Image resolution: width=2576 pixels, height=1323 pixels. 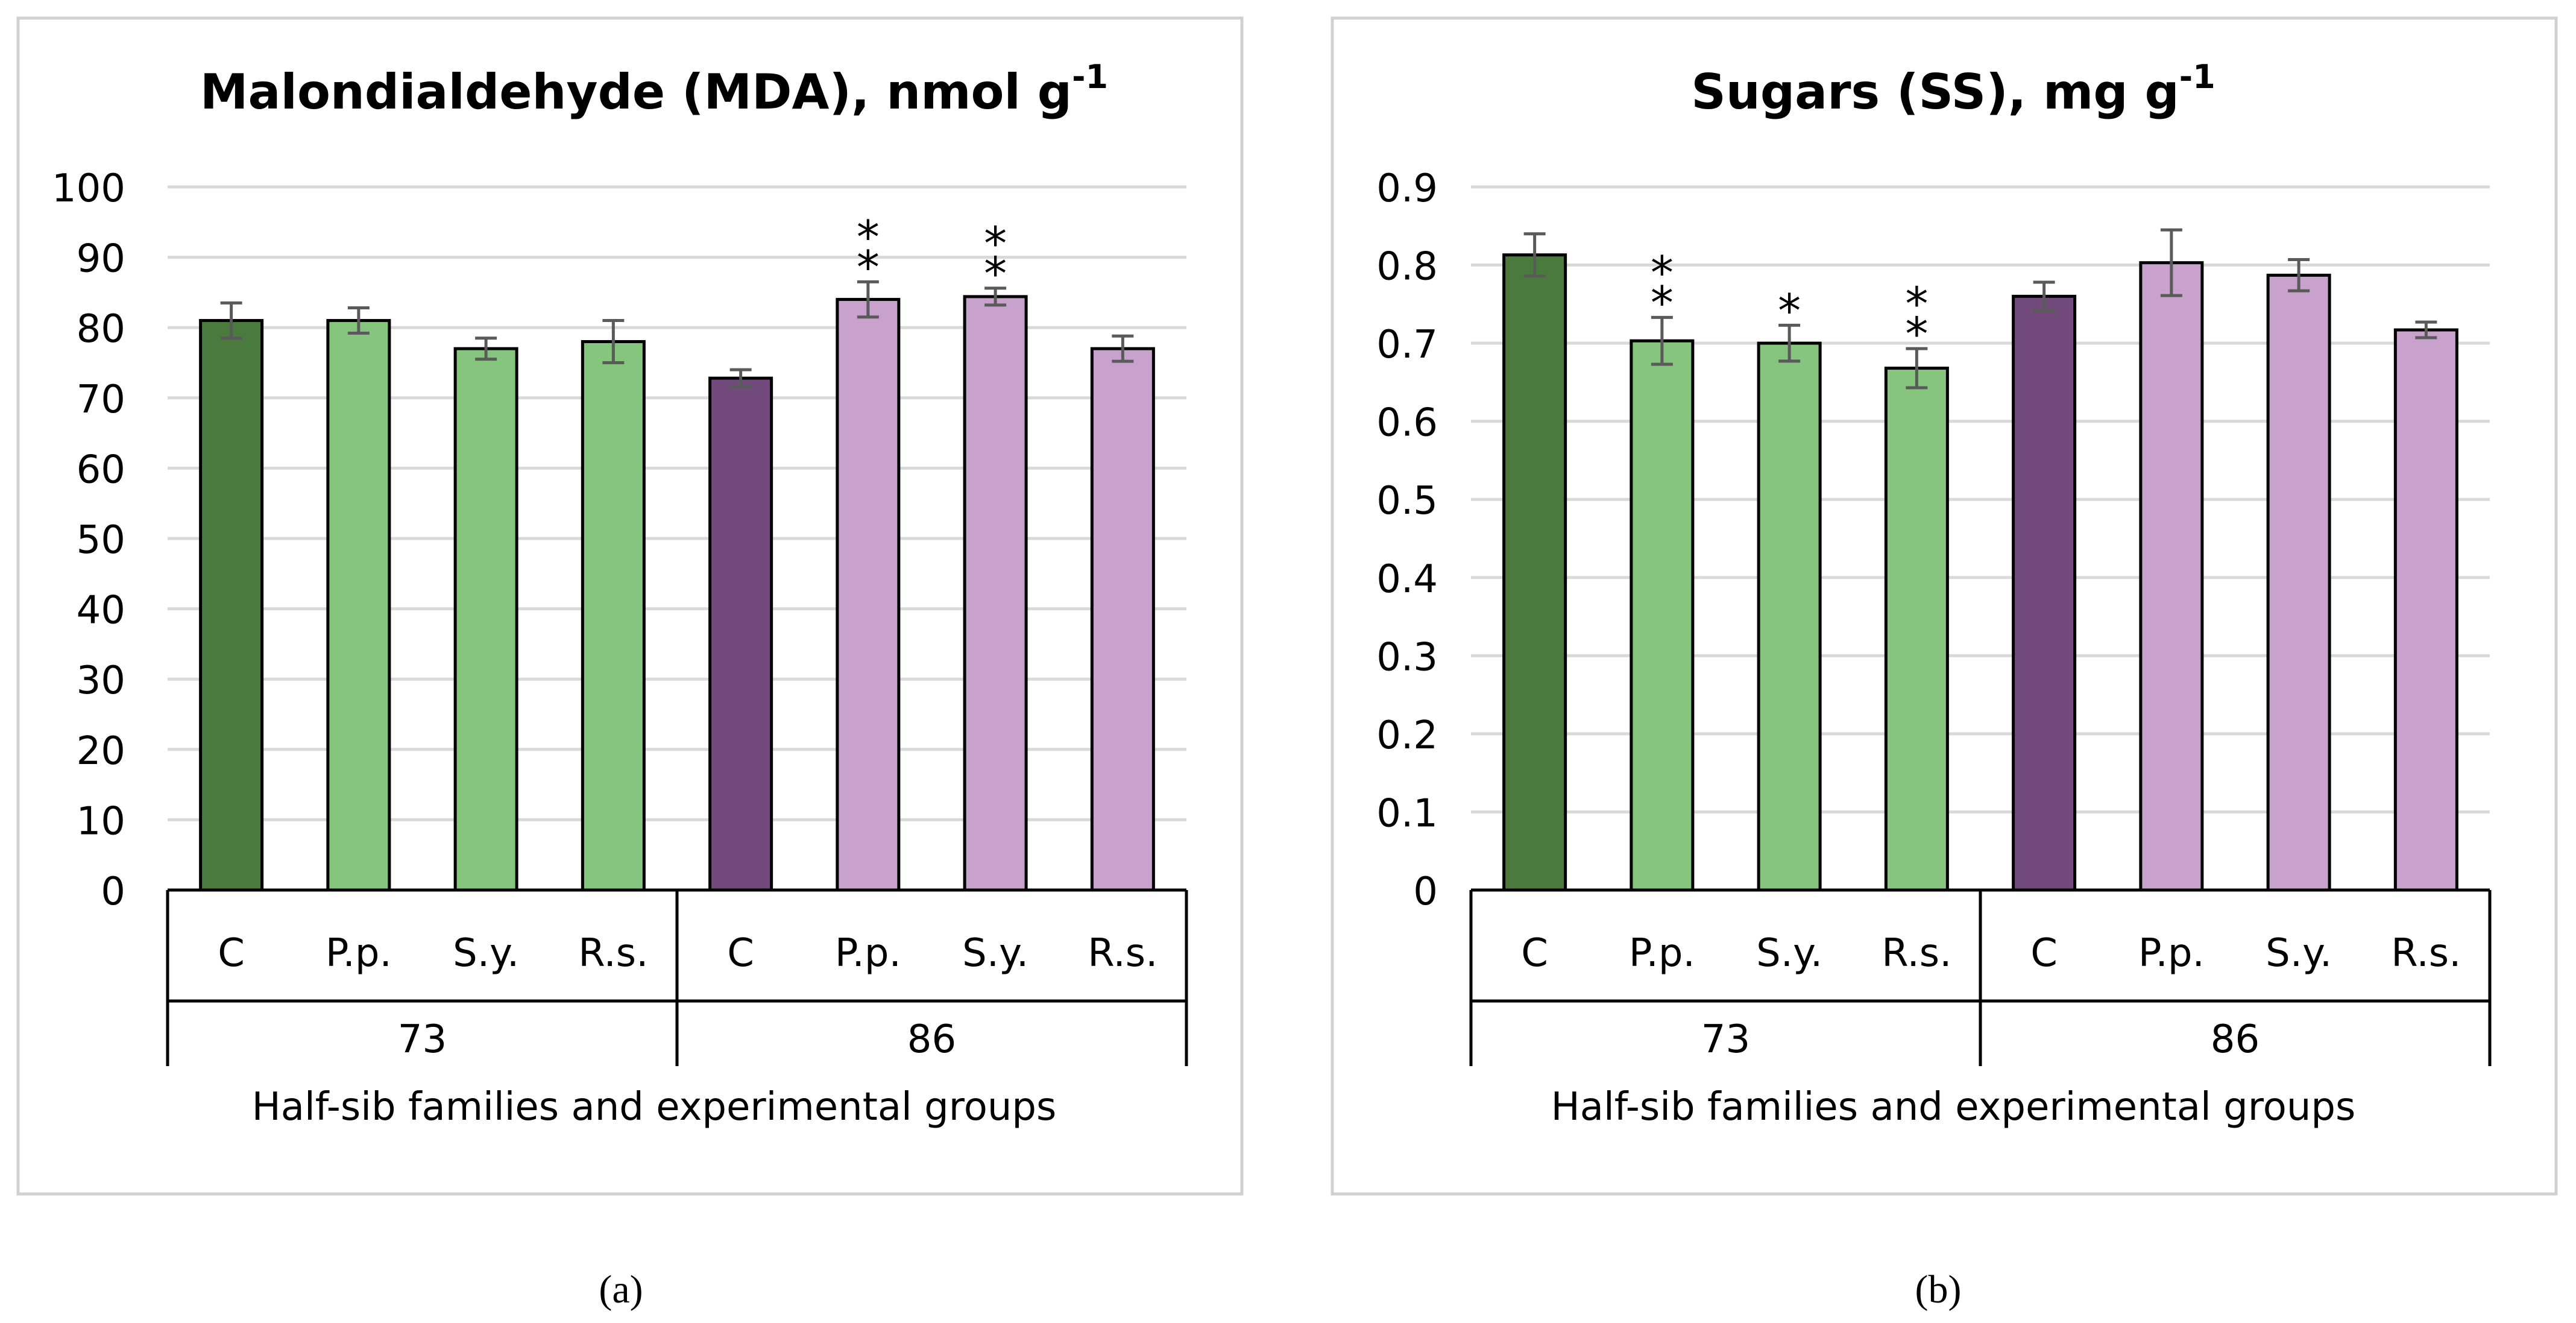 What do you see at coordinates (1407, 657) in the screenshot?
I see `y-tick-label: 0.3` at bounding box center [1407, 657].